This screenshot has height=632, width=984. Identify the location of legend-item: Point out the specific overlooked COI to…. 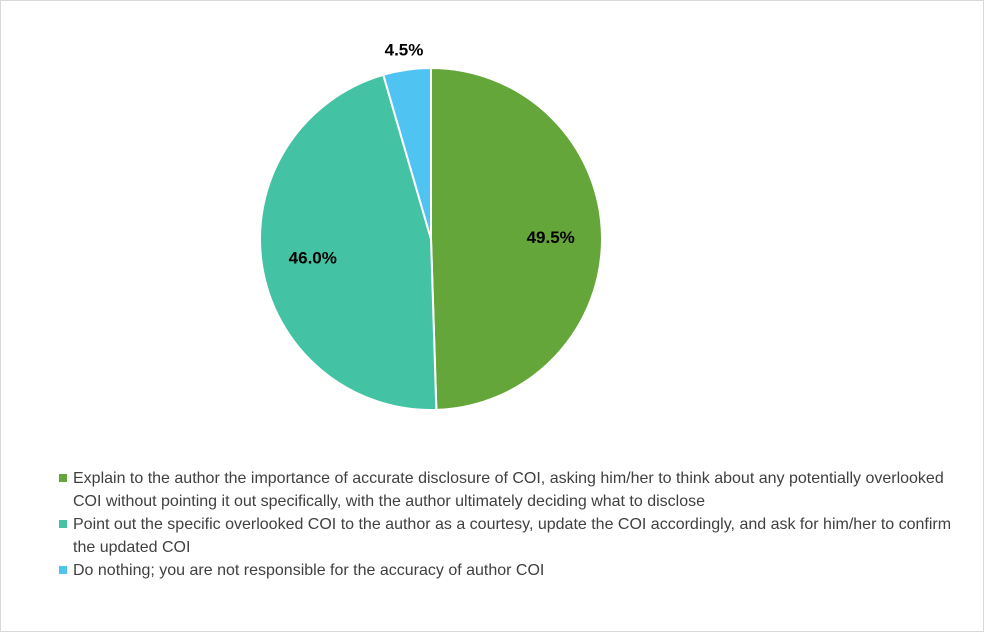
(509, 536).